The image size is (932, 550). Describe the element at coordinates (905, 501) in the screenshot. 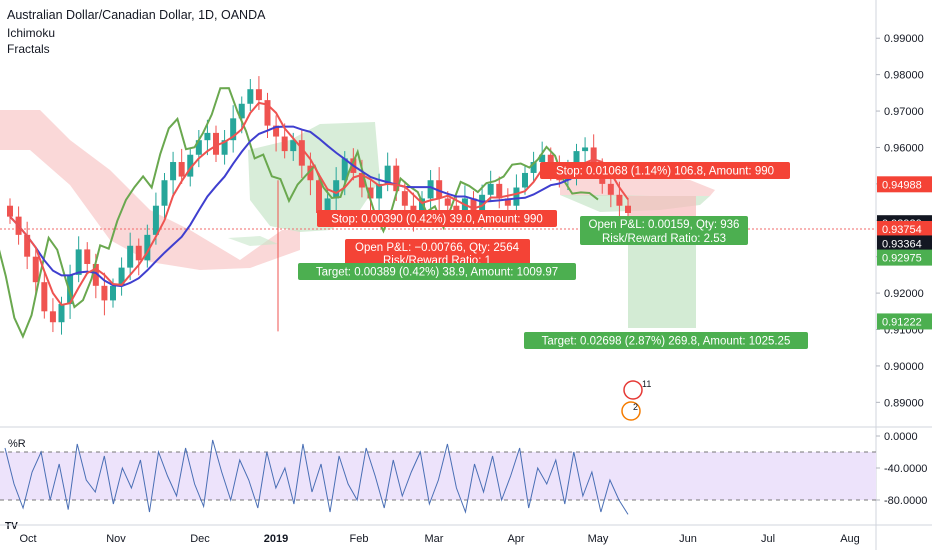

I see `osc-y-tick-label: -80.0000` at that location.